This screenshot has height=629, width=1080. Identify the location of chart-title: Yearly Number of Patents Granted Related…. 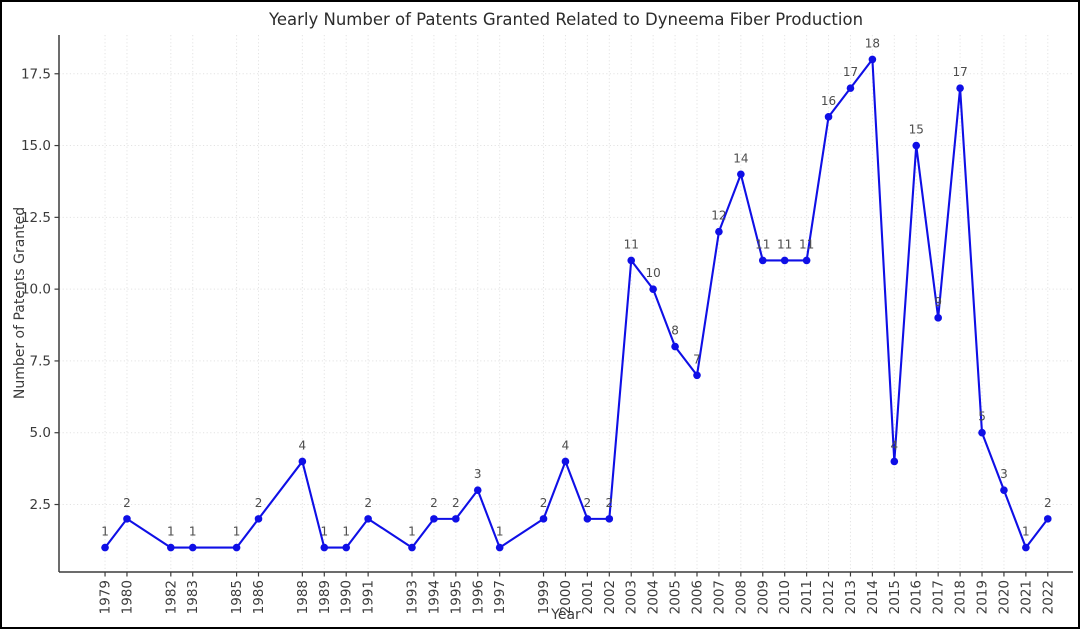
(566, 19).